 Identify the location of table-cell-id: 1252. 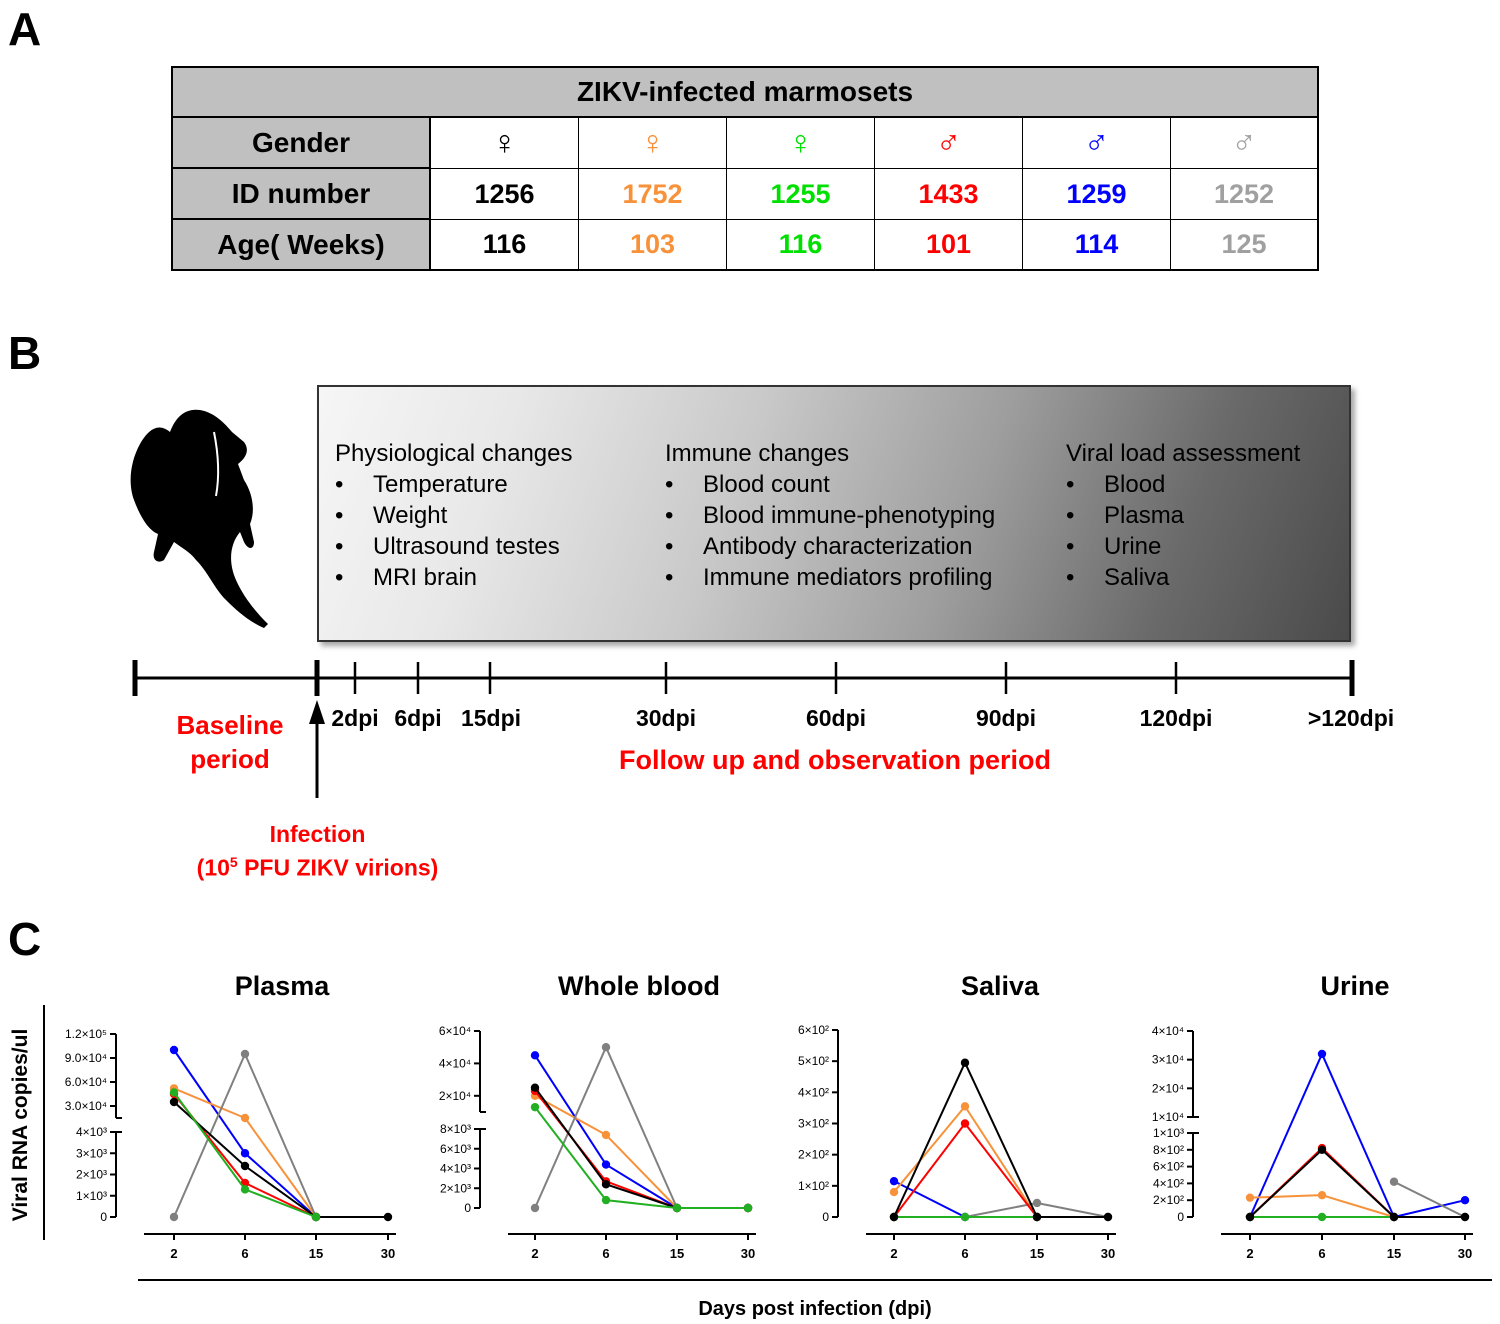
(1245, 194).